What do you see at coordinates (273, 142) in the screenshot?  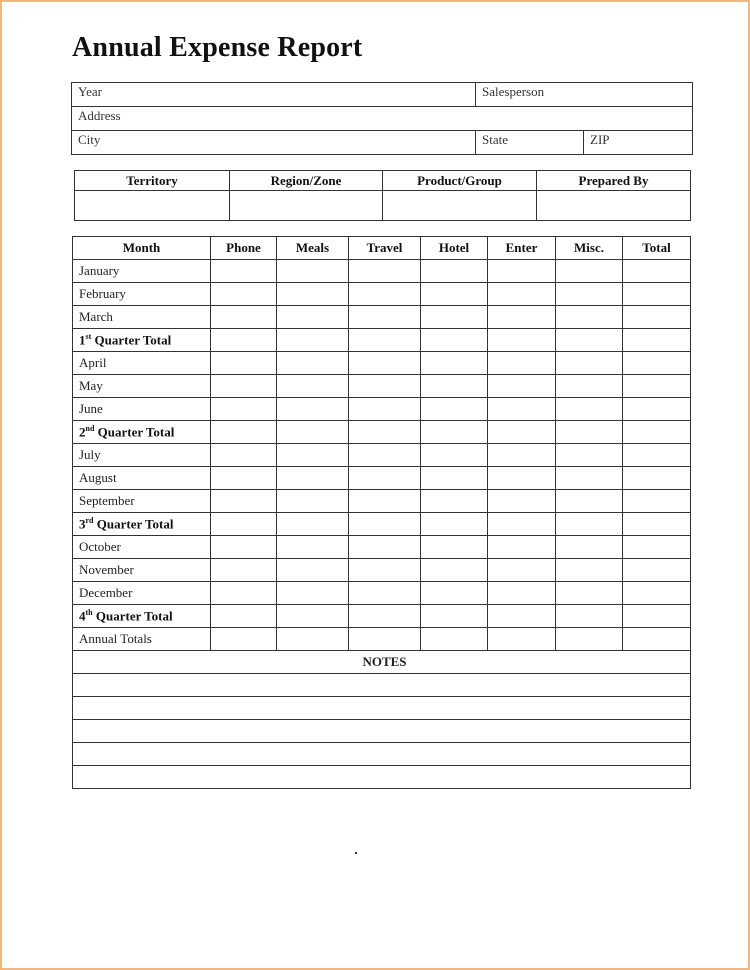 I see `city-field: City` at bounding box center [273, 142].